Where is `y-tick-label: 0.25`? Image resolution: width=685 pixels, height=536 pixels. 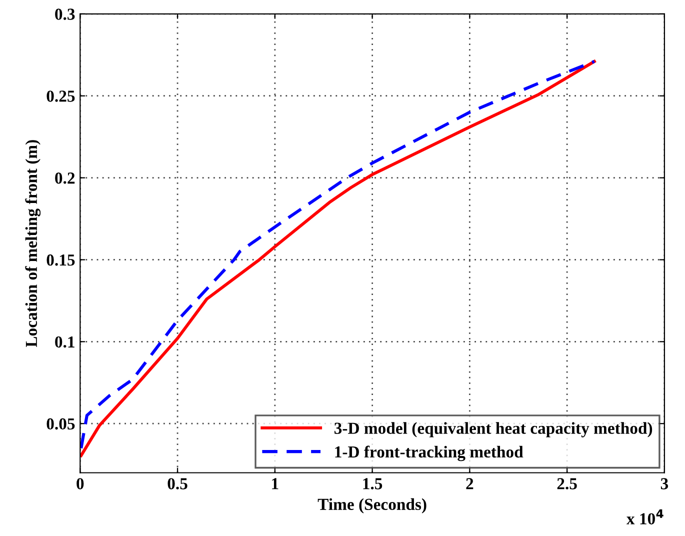
y-tick-label: 0.25 is located at coordinates (60, 96).